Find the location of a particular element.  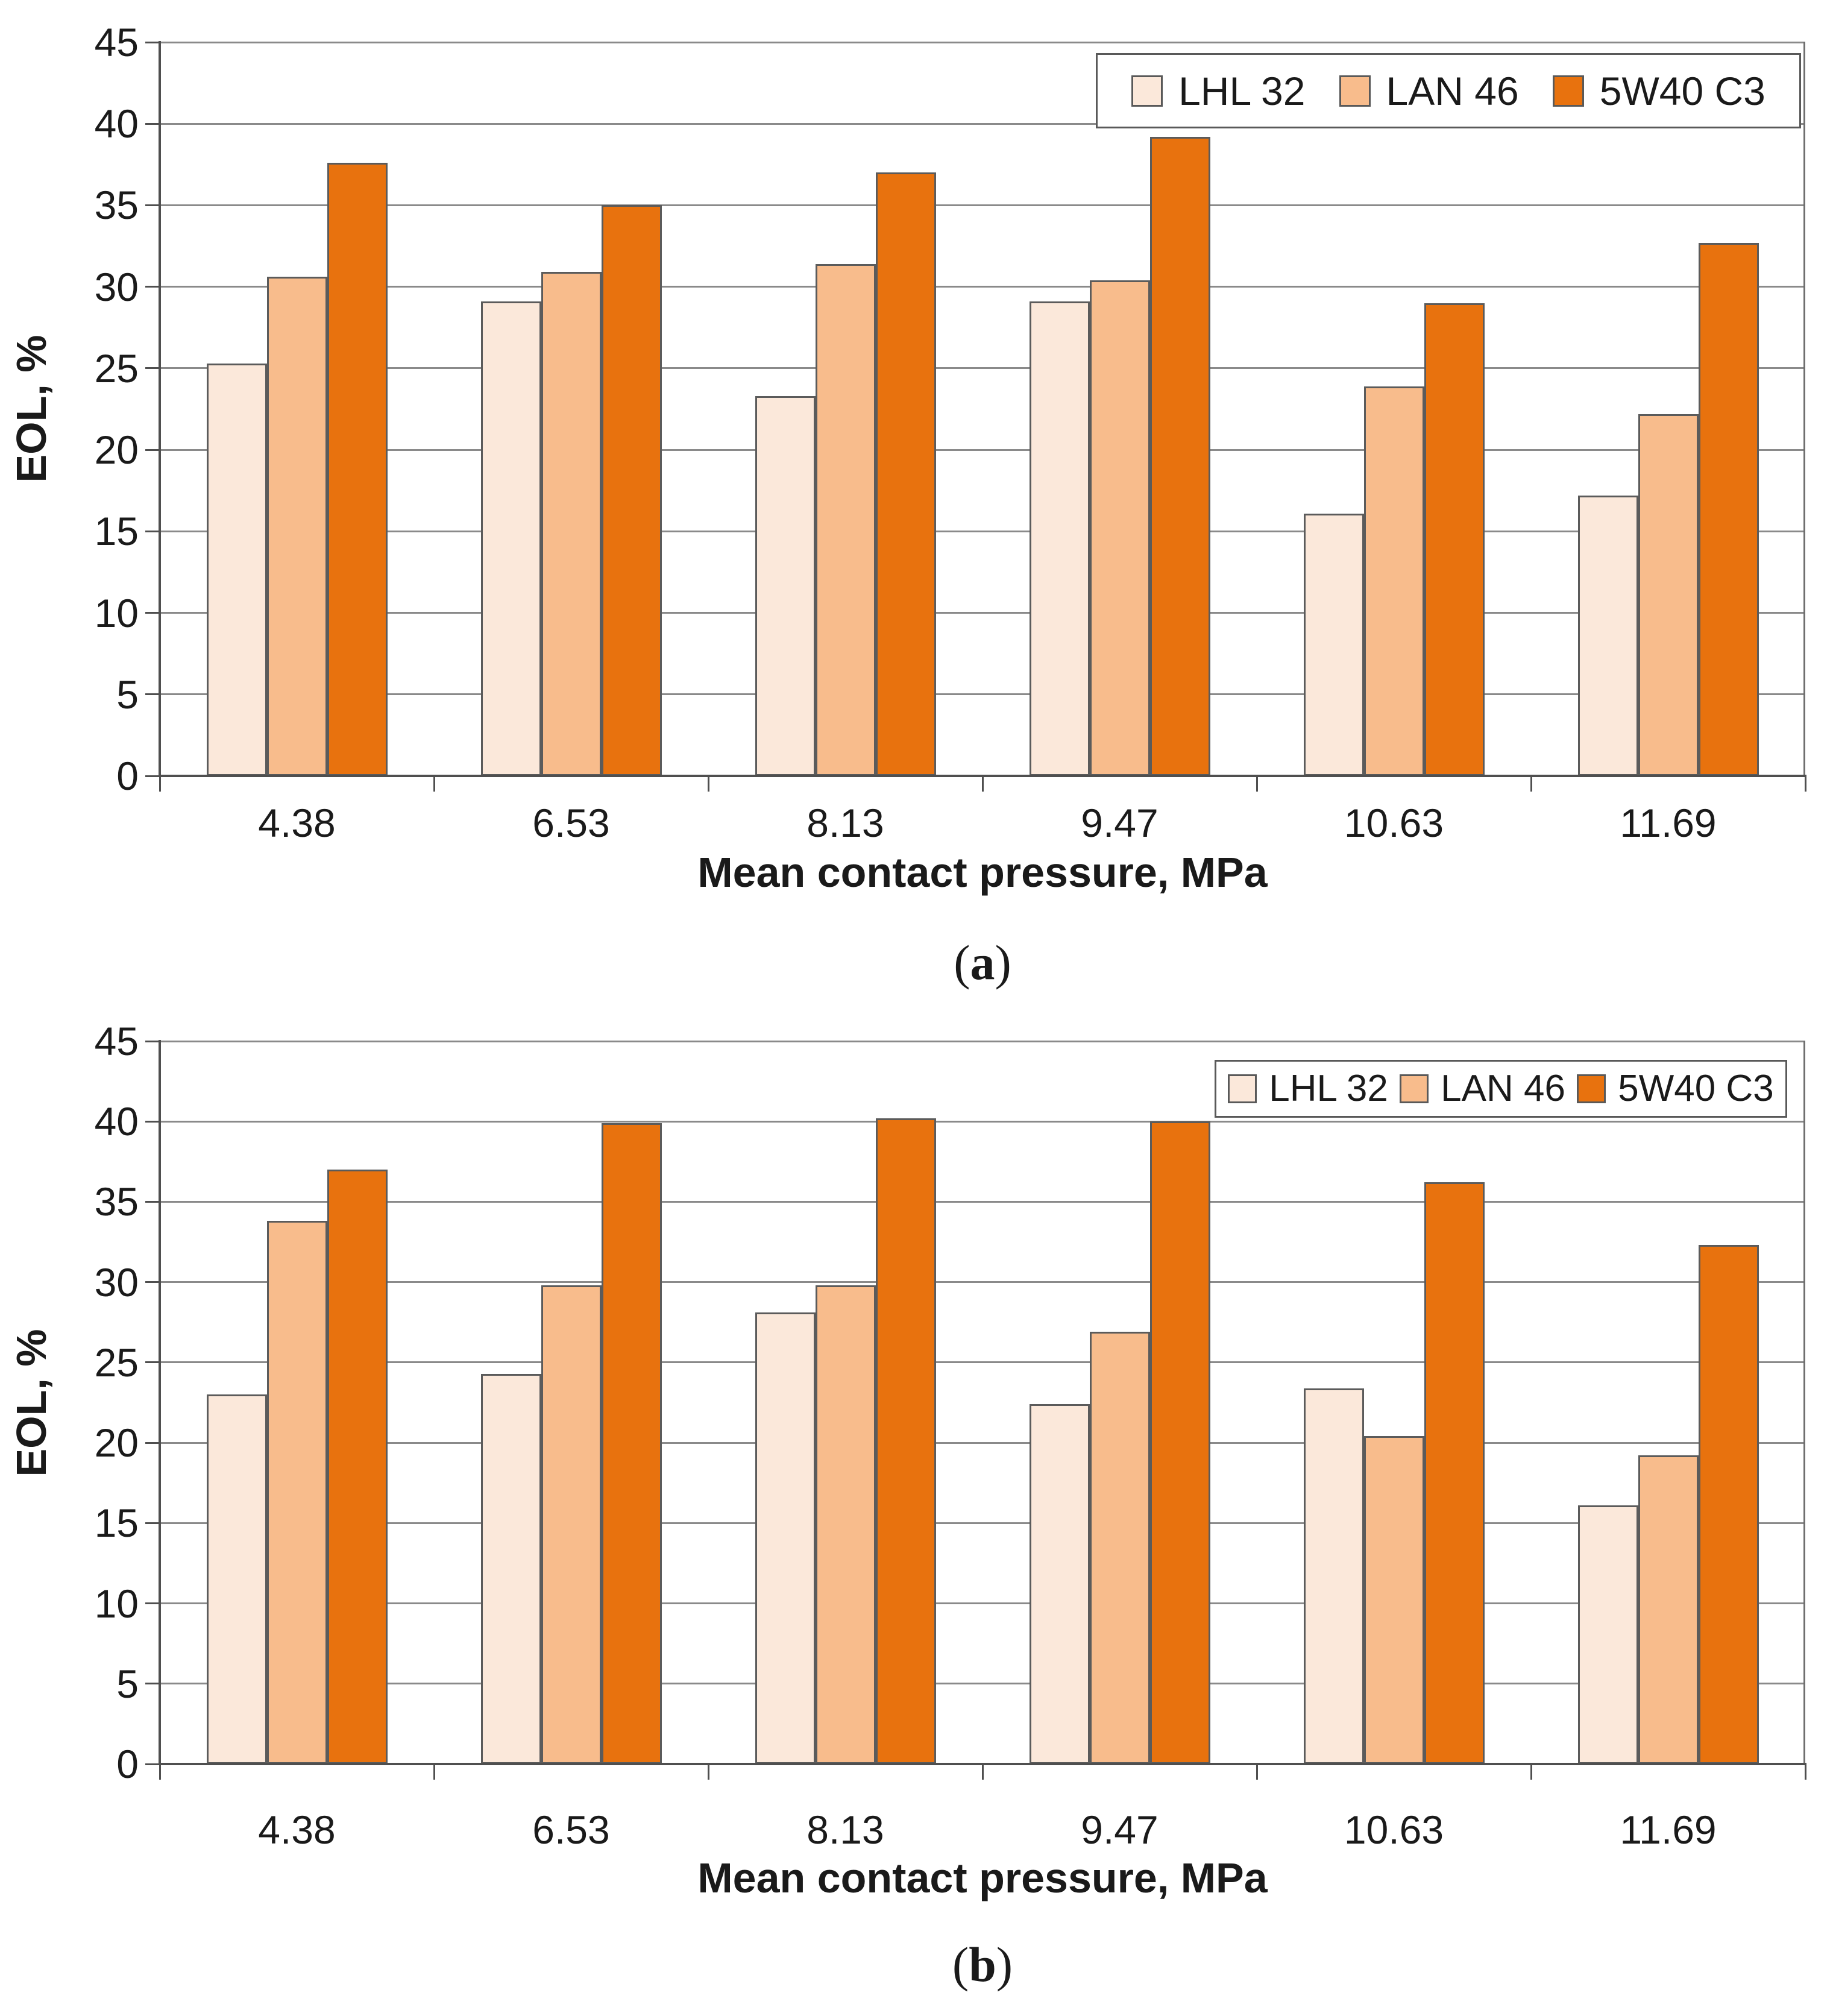

bar-lan-46-6.53 is located at coordinates (571, 1525).